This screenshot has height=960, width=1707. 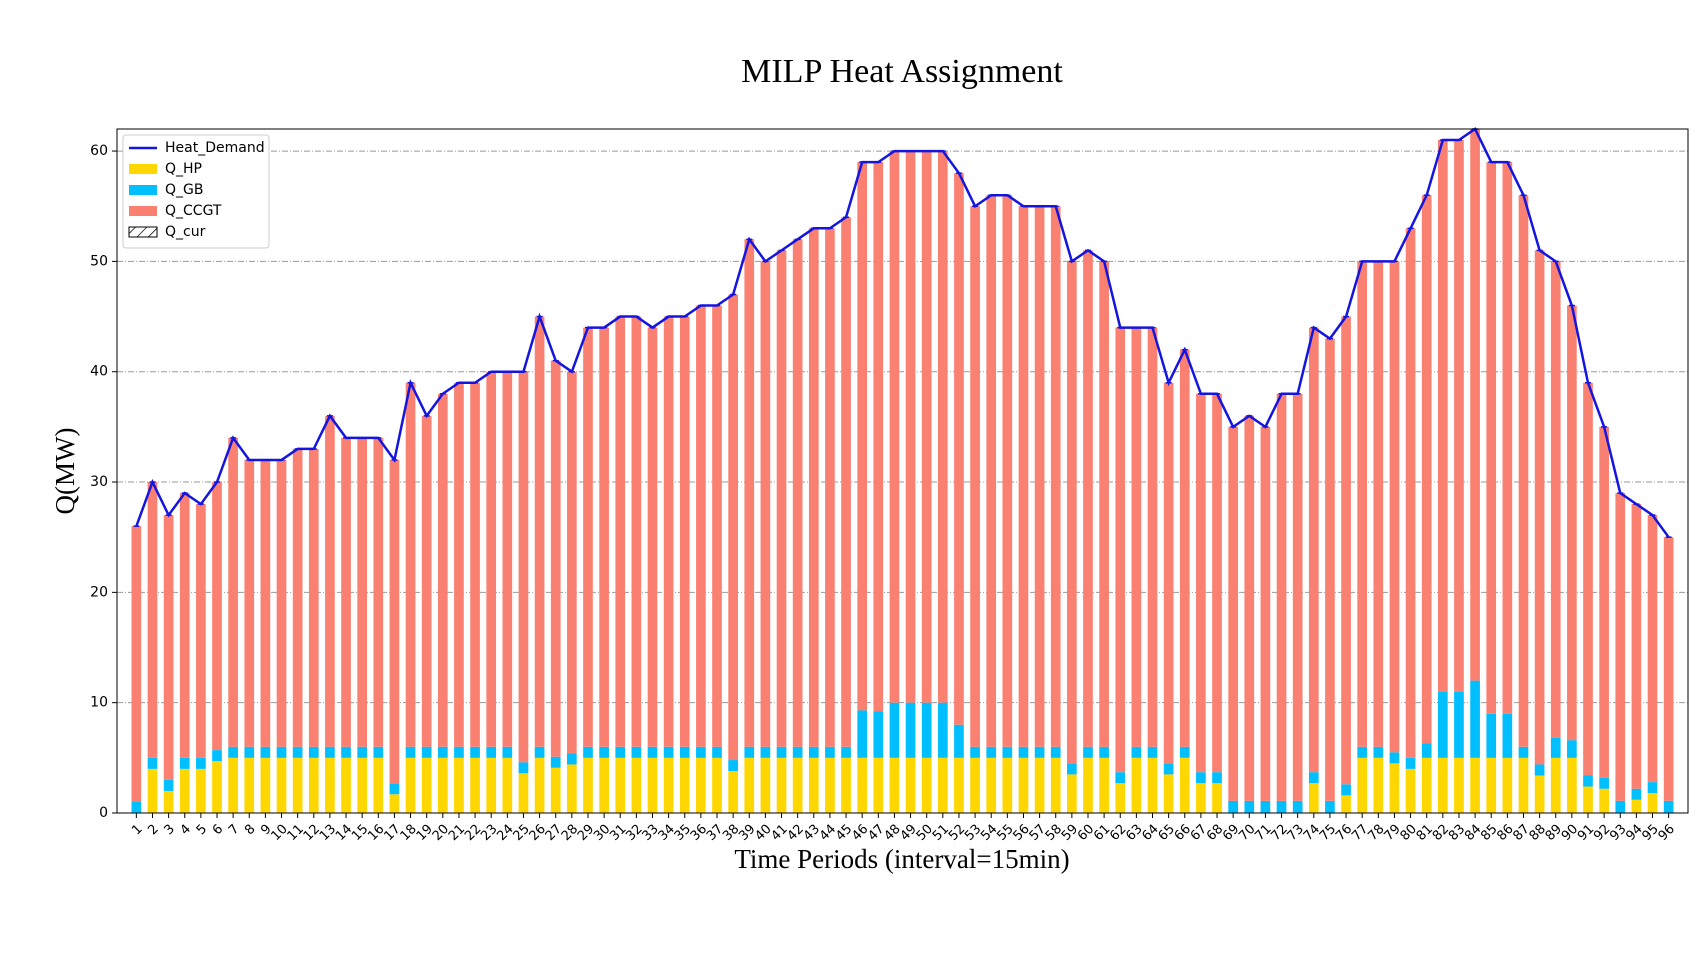 I want to click on legend-swatch, so click(x=143, y=169).